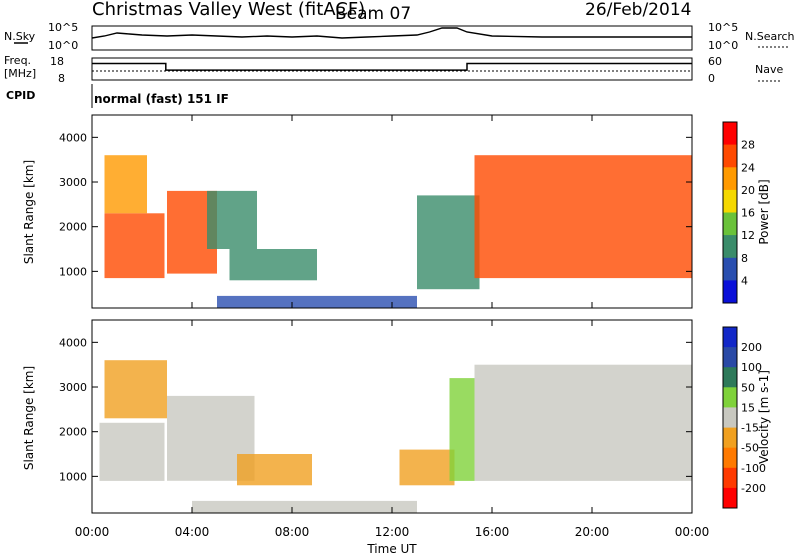 The width and height of the screenshot is (800, 554). Describe the element at coordinates (748, 167) in the screenshot. I see `power-cbar-tick: 24` at that location.